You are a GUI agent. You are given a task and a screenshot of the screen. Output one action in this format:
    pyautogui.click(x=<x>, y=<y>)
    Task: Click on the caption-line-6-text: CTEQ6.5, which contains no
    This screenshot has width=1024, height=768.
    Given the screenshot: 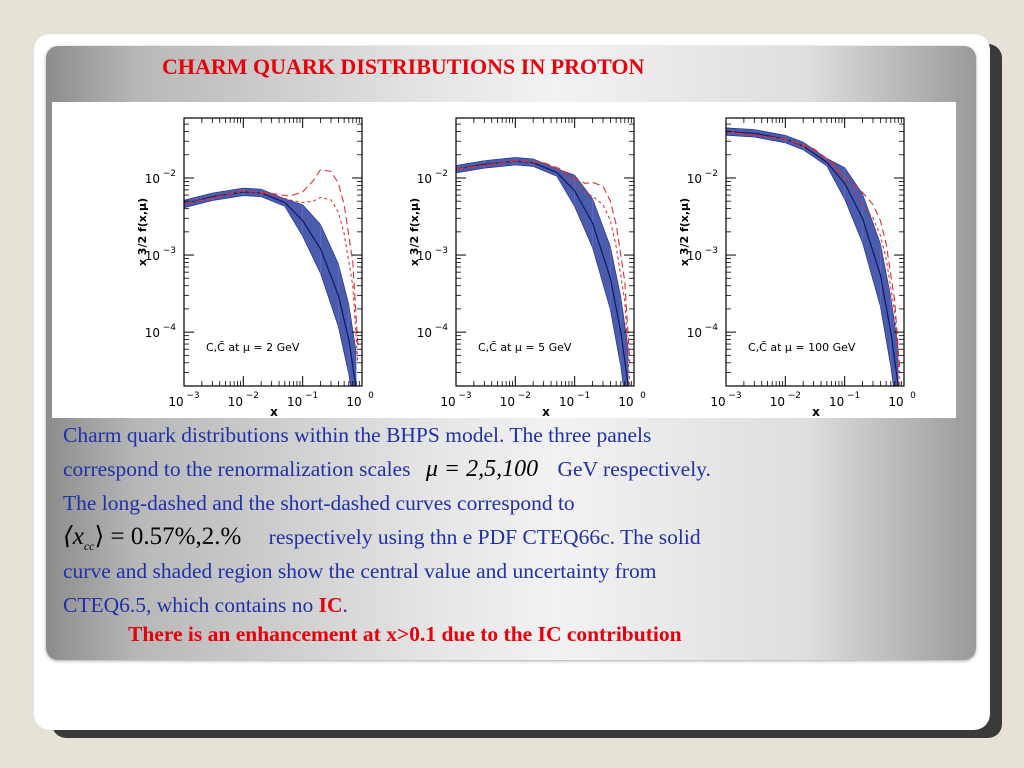 What is the action you would take?
    pyautogui.click(x=188, y=605)
    